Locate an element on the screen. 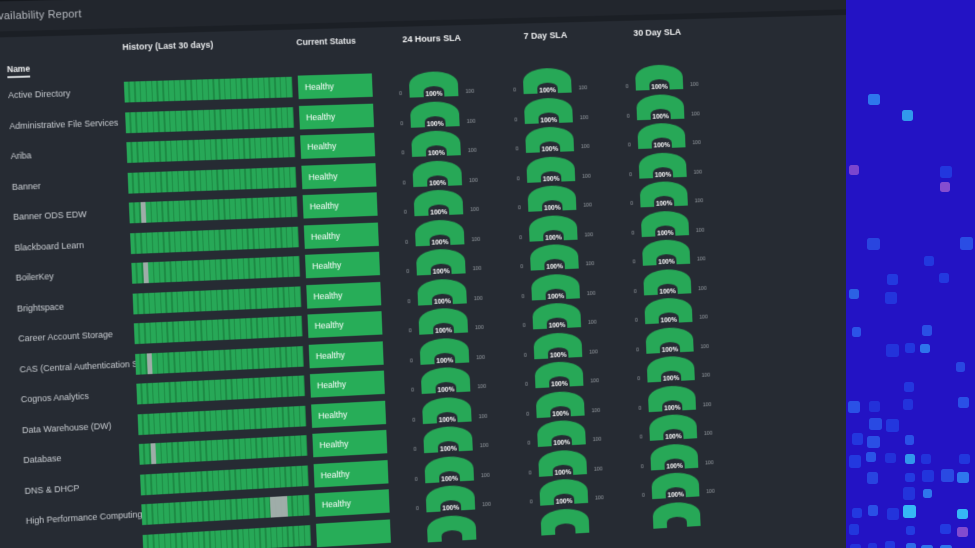 The image size is (975, 548). sla-gauge-30d is located at coordinates (676, 514).